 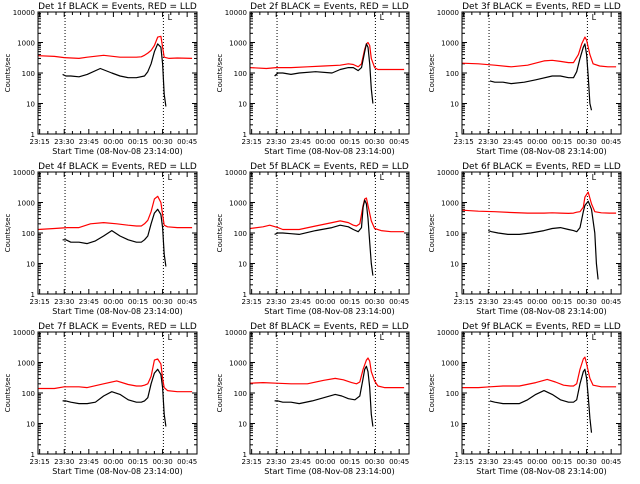 What do you see at coordinates (329, 327) in the screenshot?
I see `panel-title: Det 8f BLACK = Events, RED = LLD` at bounding box center [329, 327].